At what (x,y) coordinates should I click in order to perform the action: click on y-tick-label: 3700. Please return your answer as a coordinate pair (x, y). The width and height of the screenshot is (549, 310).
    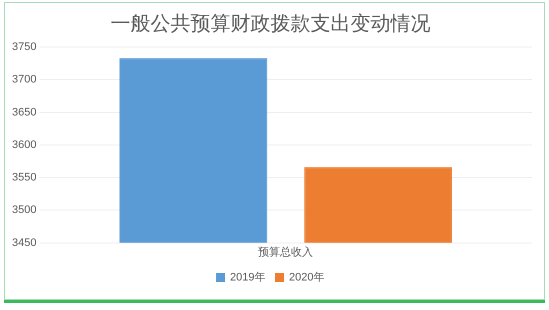
    Looking at the image, I should click on (24, 80).